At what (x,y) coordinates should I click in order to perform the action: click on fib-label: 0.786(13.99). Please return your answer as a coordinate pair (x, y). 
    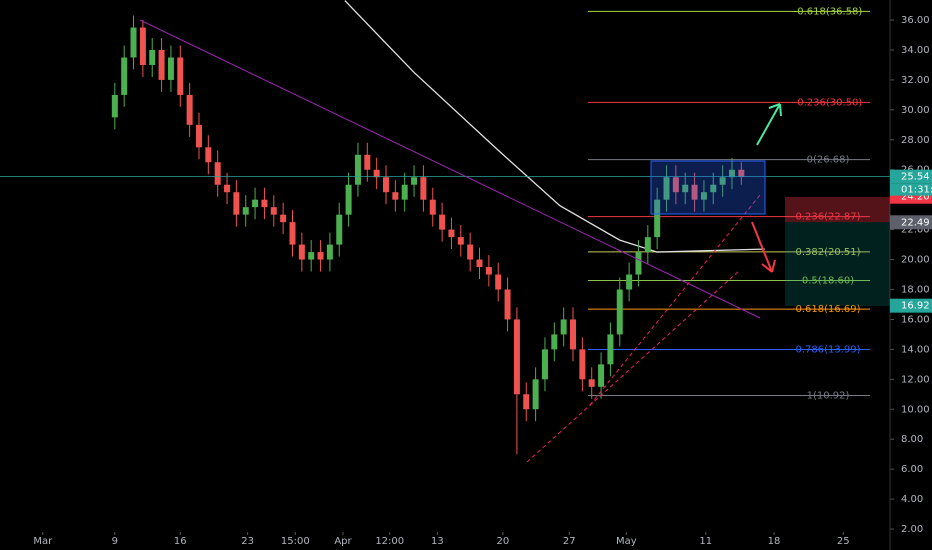
    Looking at the image, I should click on (827, 350).